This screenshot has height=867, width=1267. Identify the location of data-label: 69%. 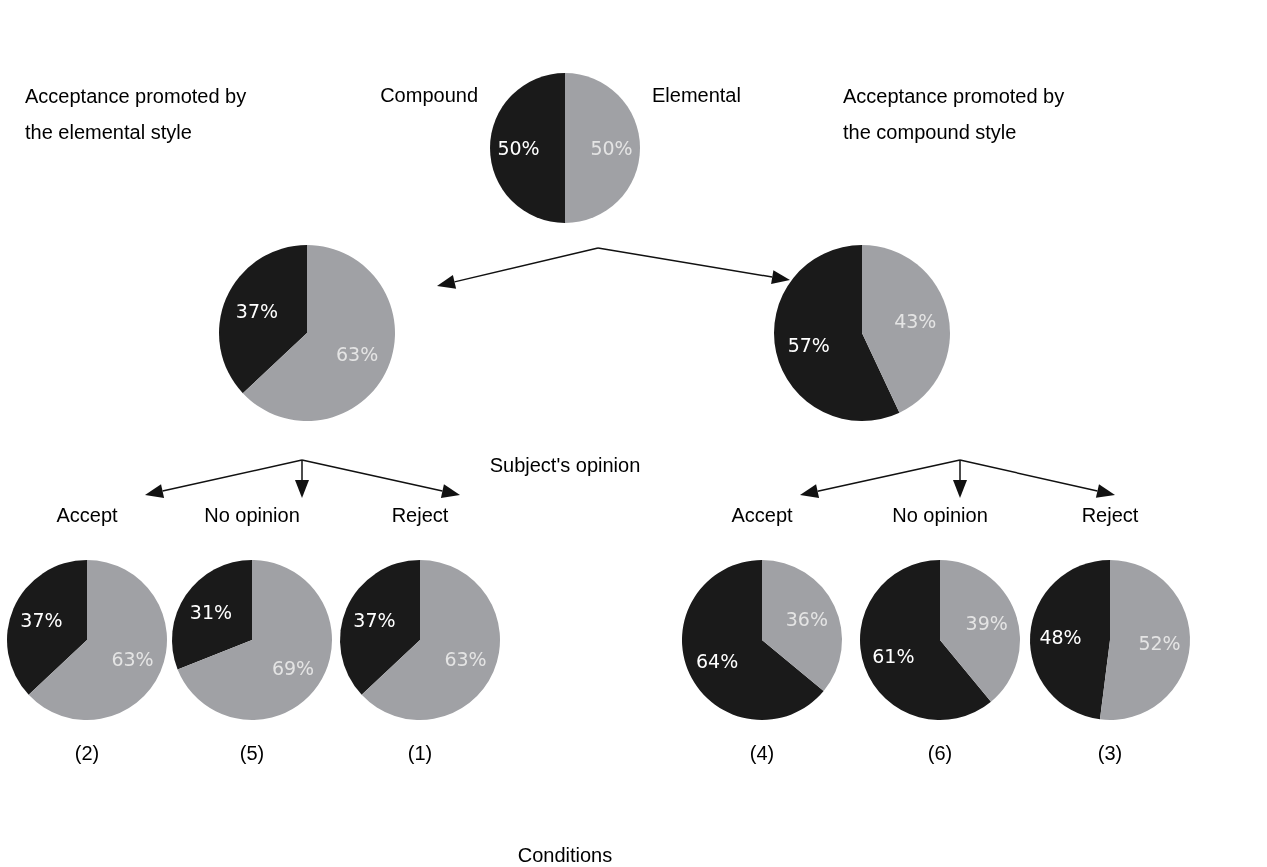
(293, 667).